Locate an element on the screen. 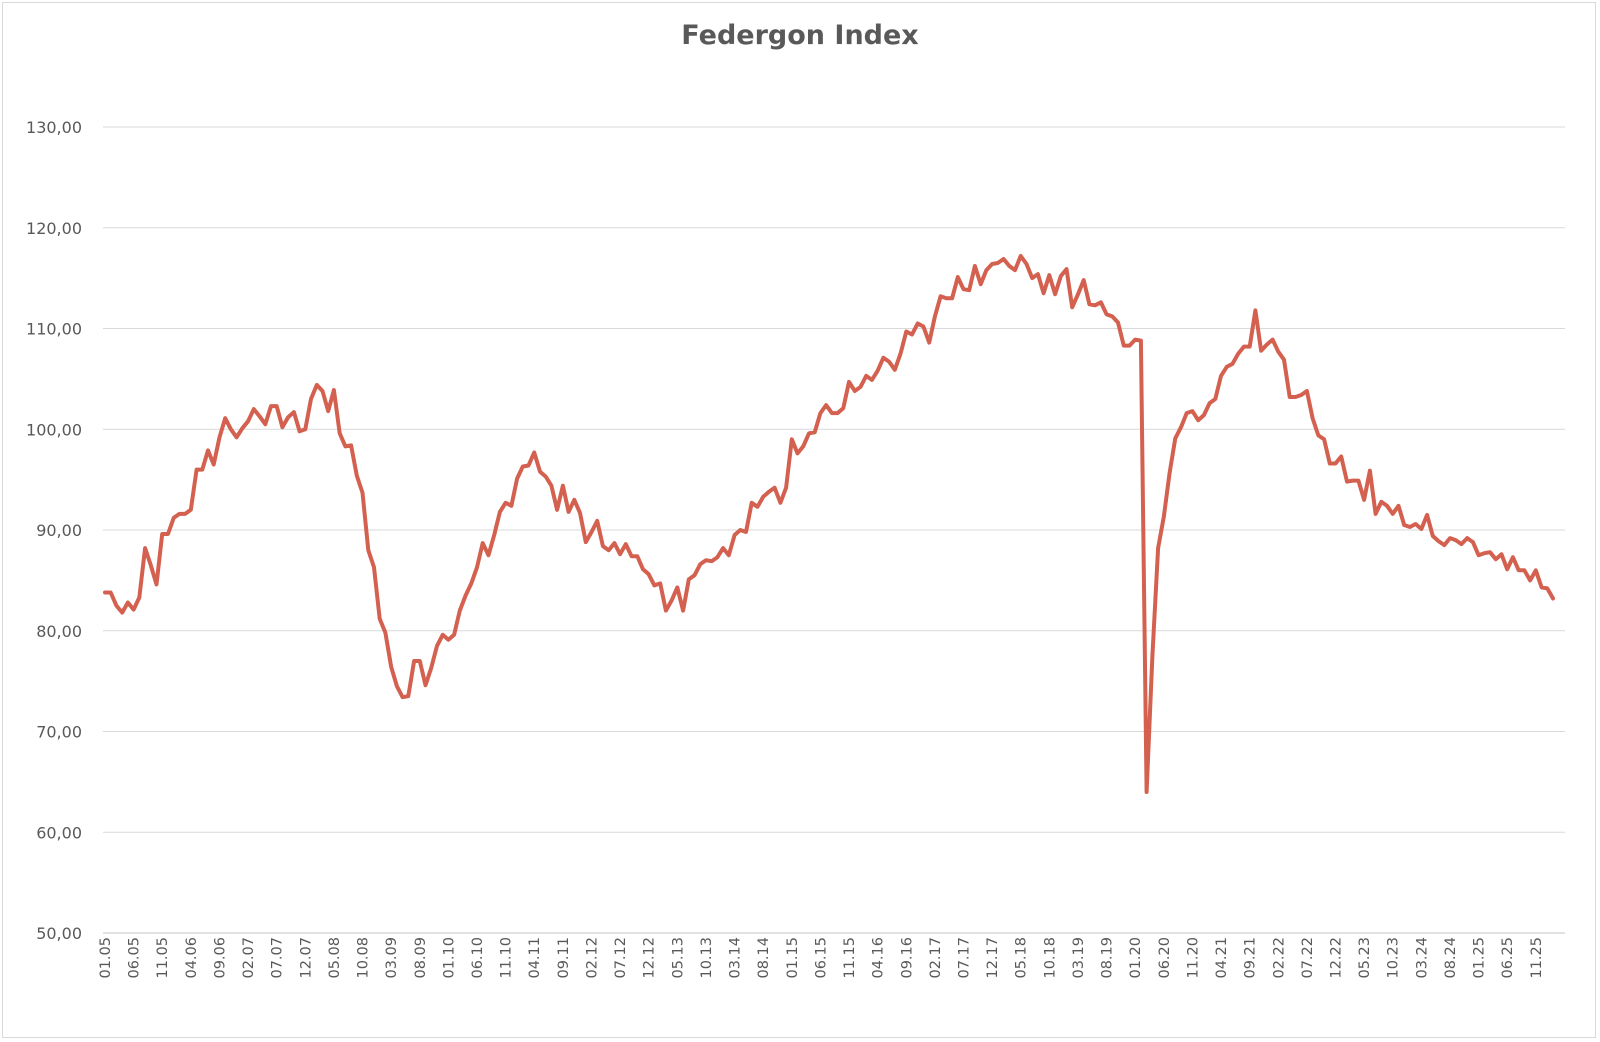 The height and width of the screenshot is (1042, 1600). y-tick-label: 70,00 is located at coordinates (59, 732).